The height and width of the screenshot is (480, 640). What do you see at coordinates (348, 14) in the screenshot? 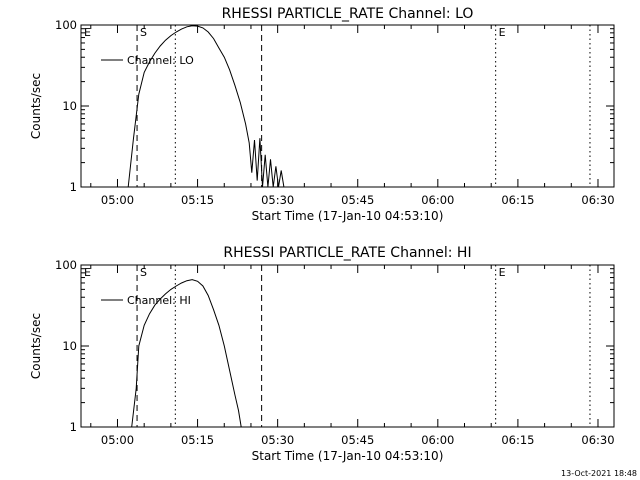
I see `chart-title: RHESSI PARTICLE_RATE Channel: LO` at bounding box center [348, 14].